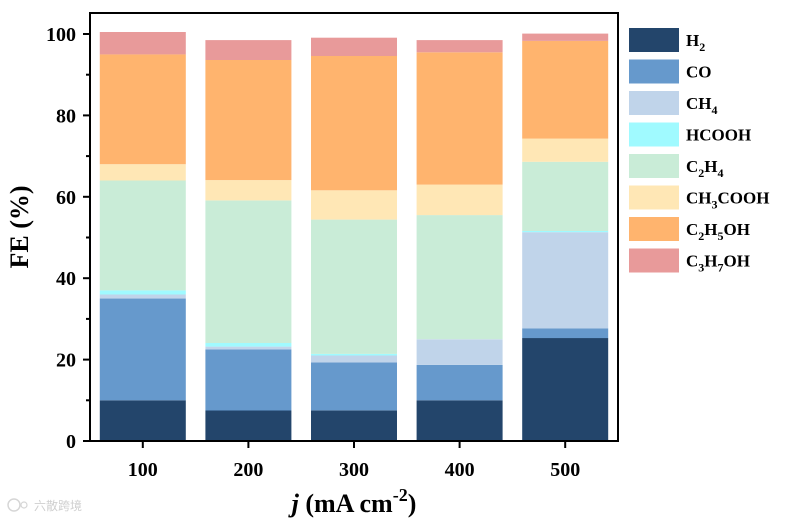  What do you see at coordinates (14, 505) in the screenshot?
I see `watermark-icon` at bounding box center [14, 505].